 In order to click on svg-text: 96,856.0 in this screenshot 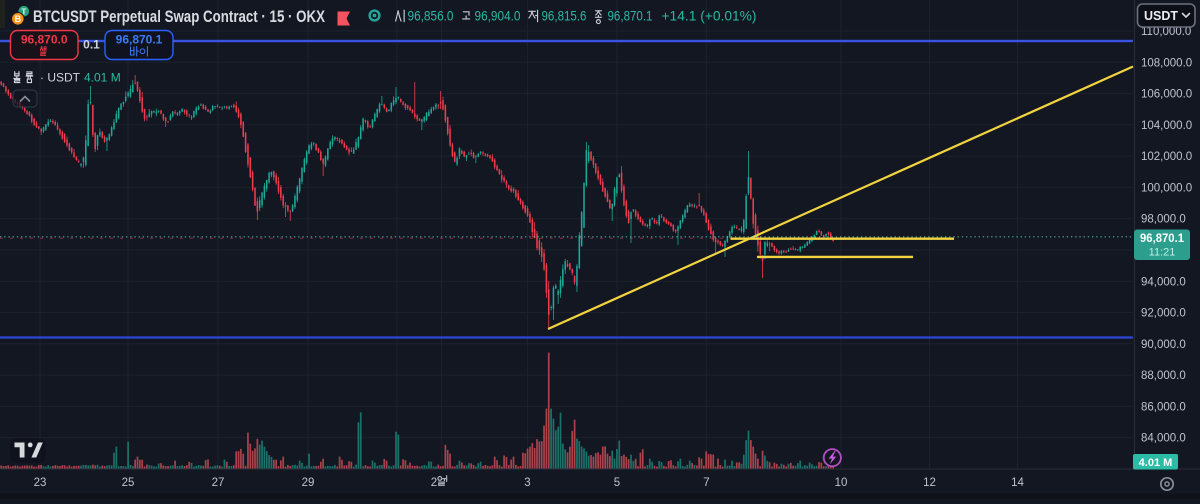, I will do `click(431, 16)`.